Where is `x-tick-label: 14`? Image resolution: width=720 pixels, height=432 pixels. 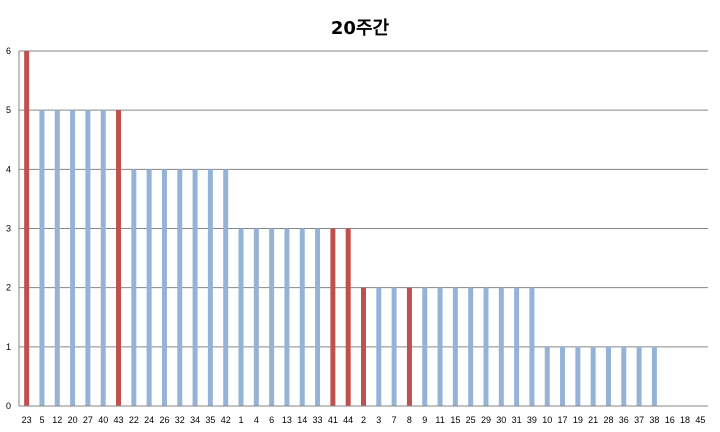 x-tick-label: 14 is located at coordinates (302, 420).